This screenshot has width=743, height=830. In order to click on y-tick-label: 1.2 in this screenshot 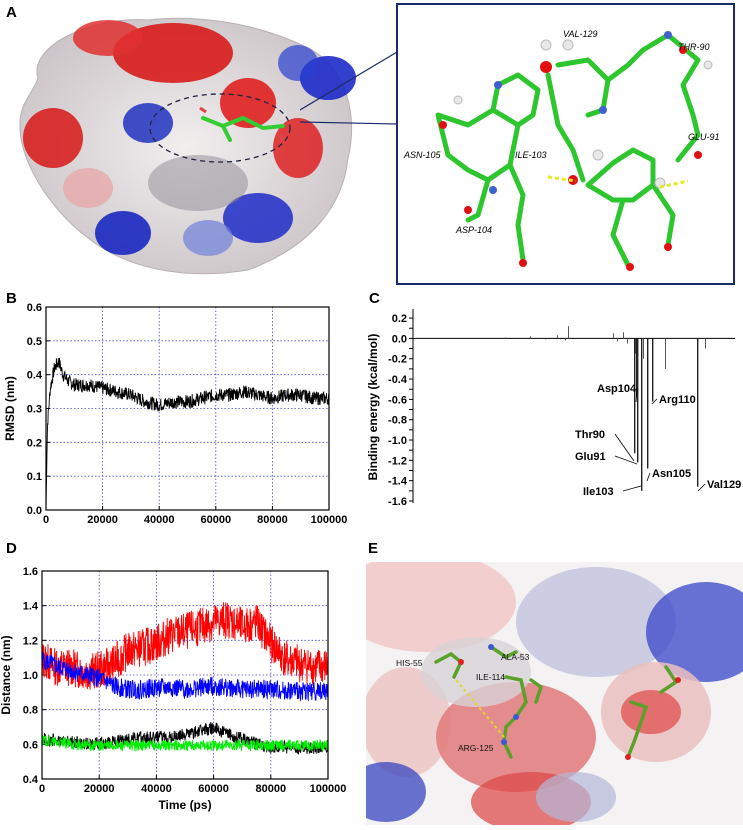, I will do `click(30, 641)`.